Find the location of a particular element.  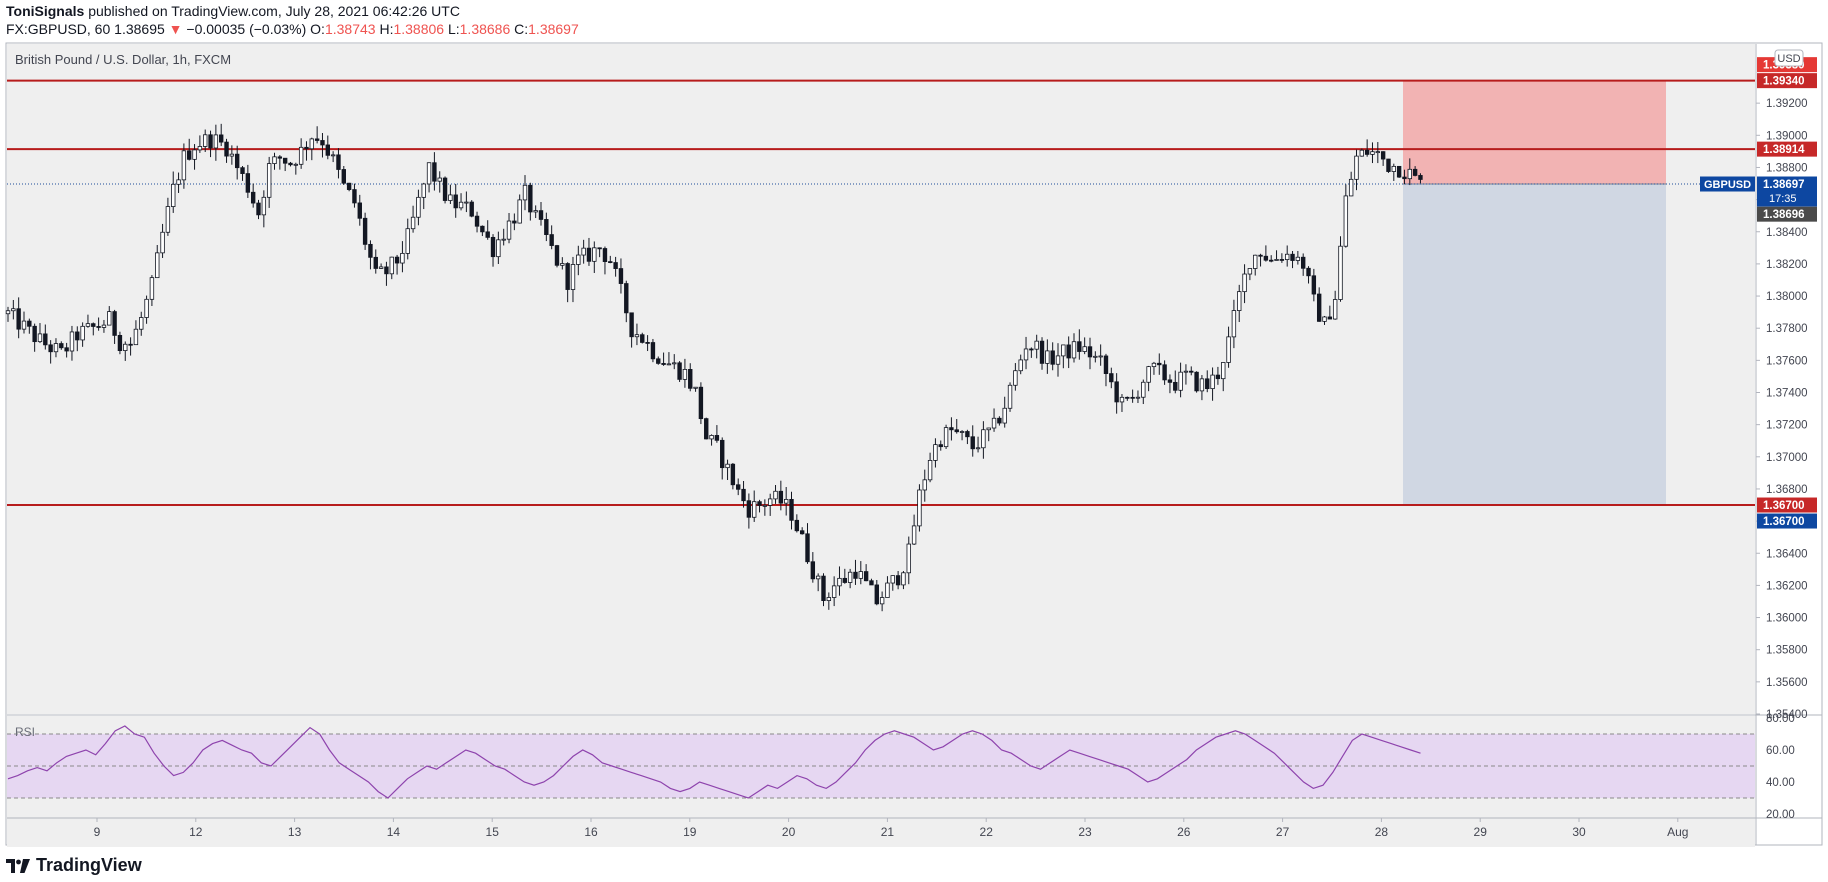

price-tick-label: 1.35600 is located at coordinates (1787, 683).